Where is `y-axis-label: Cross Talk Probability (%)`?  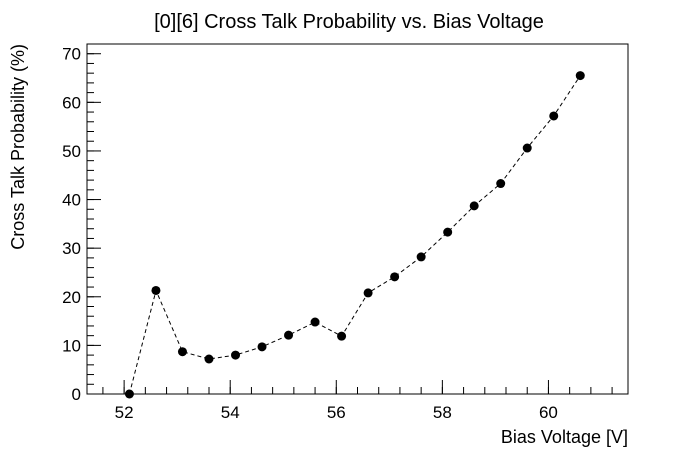
y-axis-label: Cross Talk Probability (%) is located at coordinates (18, 147).